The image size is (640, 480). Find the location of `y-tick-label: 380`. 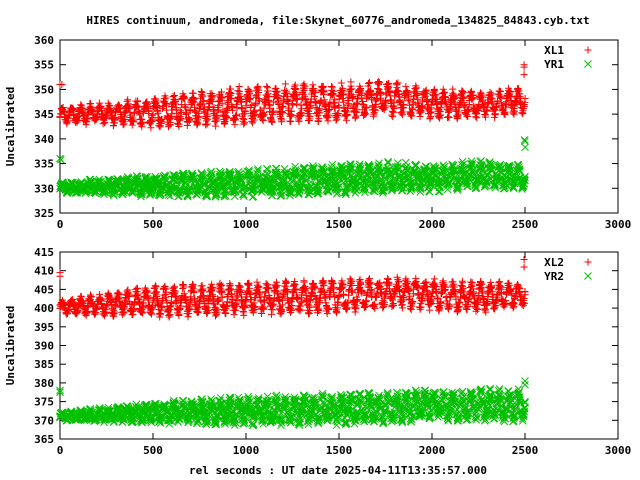

y-tick-label: 380 is located at coordinates (44, 383).